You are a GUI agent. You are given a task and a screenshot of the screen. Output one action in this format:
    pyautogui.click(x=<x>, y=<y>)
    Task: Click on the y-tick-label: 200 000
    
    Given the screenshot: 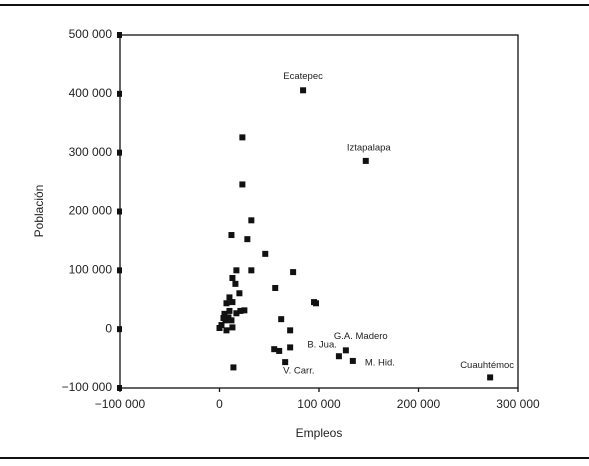 What is the action you would take?
    pyautogui.click(x=91, y=211)
    